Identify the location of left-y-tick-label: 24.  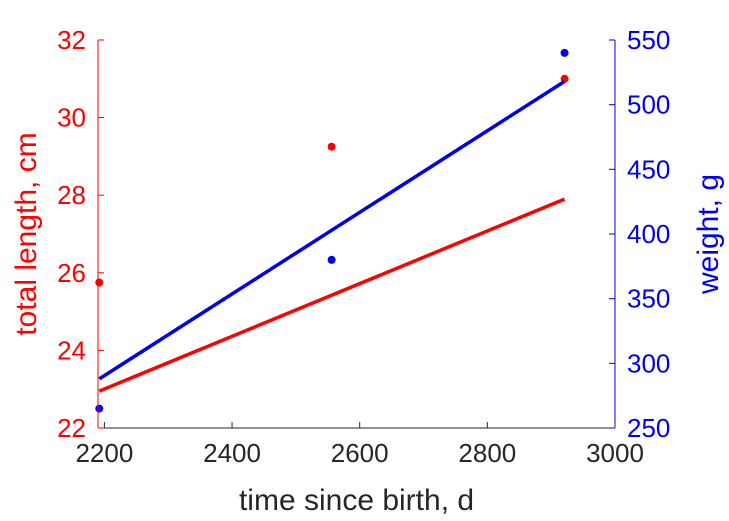
(71, 350).